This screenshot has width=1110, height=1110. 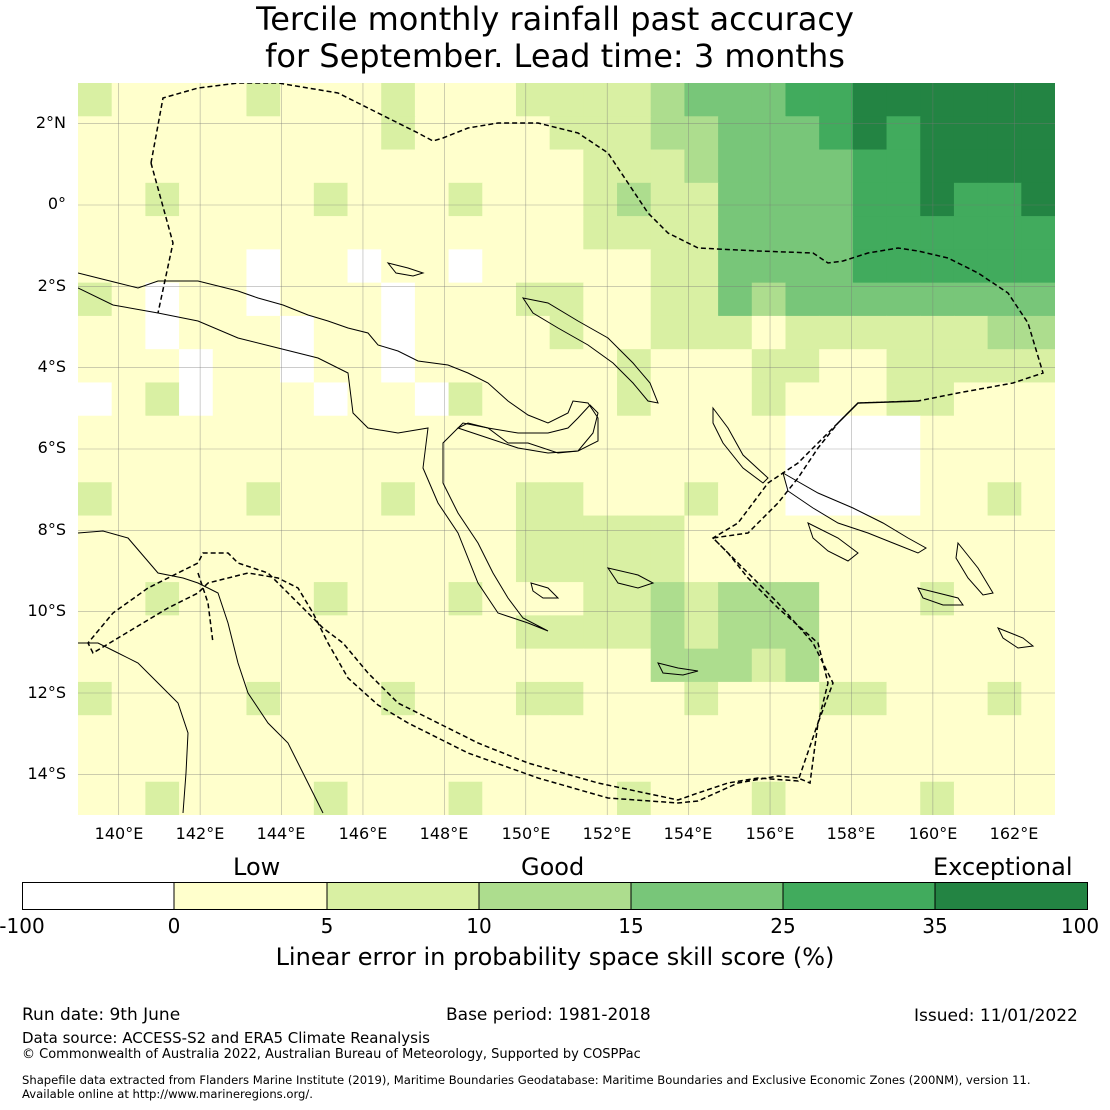 What do you see at coordinates (590, 350) in the screenshot?
I see `coastline-new-ireland` at bounding box center [590, 350].